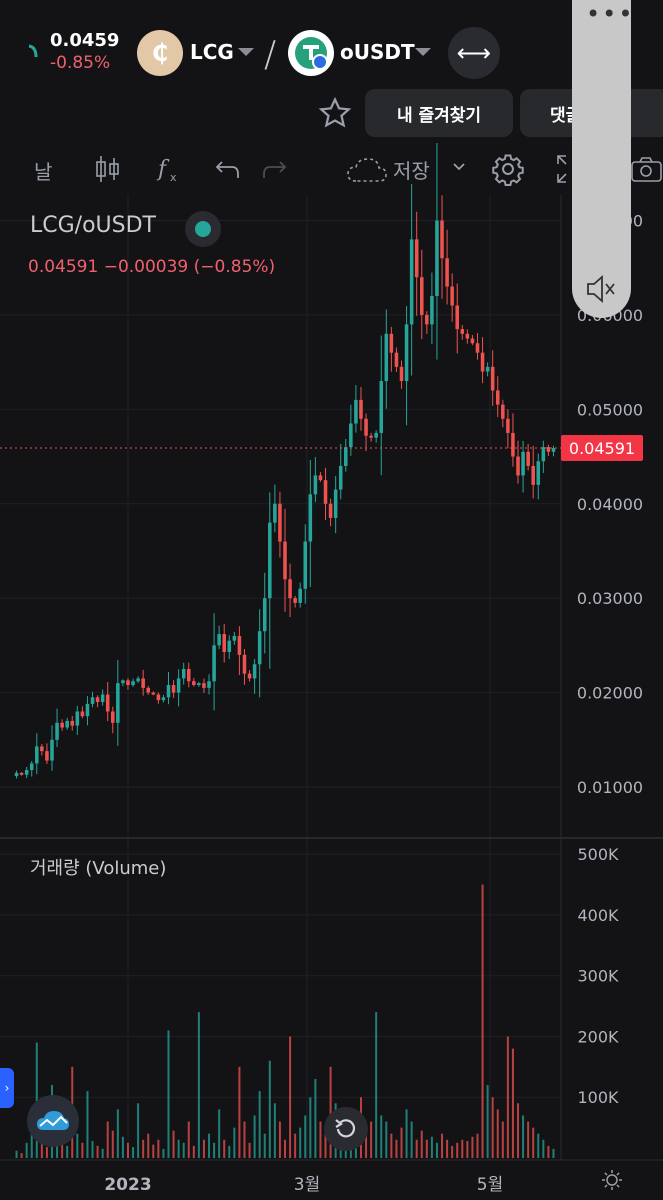  Describe the element at coordinates (603, 159) in the screenshot. I see `overlay-scroll-handle: •••` at that location.